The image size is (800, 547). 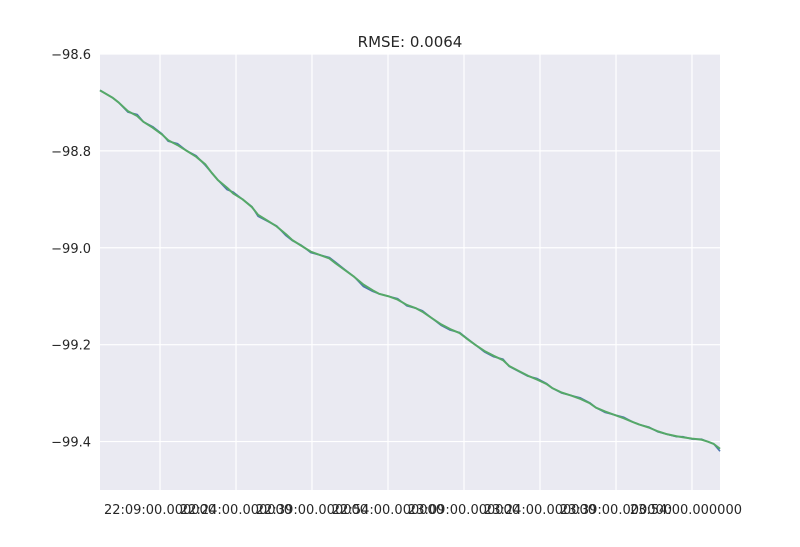 I want to click on x-tick-label: 23:09:00.000000, so click(x=464, y=510).